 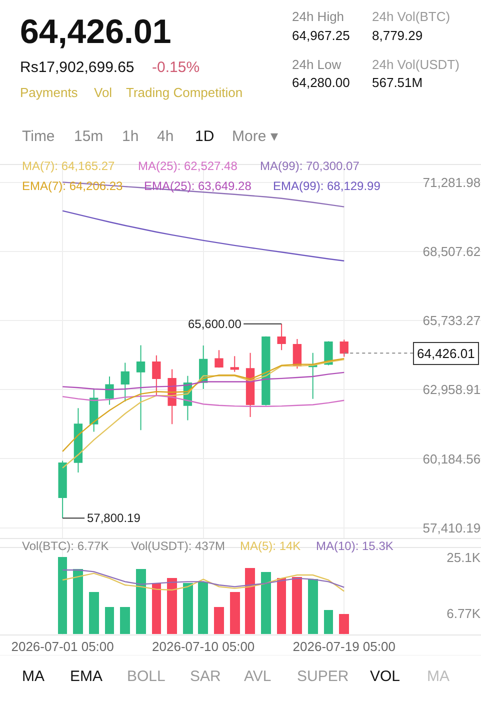 What do you see at coordinates (198, 186) in the screenshot?
I see `text: EMA(25): 63,649.28` at bounding box center [198, 186].